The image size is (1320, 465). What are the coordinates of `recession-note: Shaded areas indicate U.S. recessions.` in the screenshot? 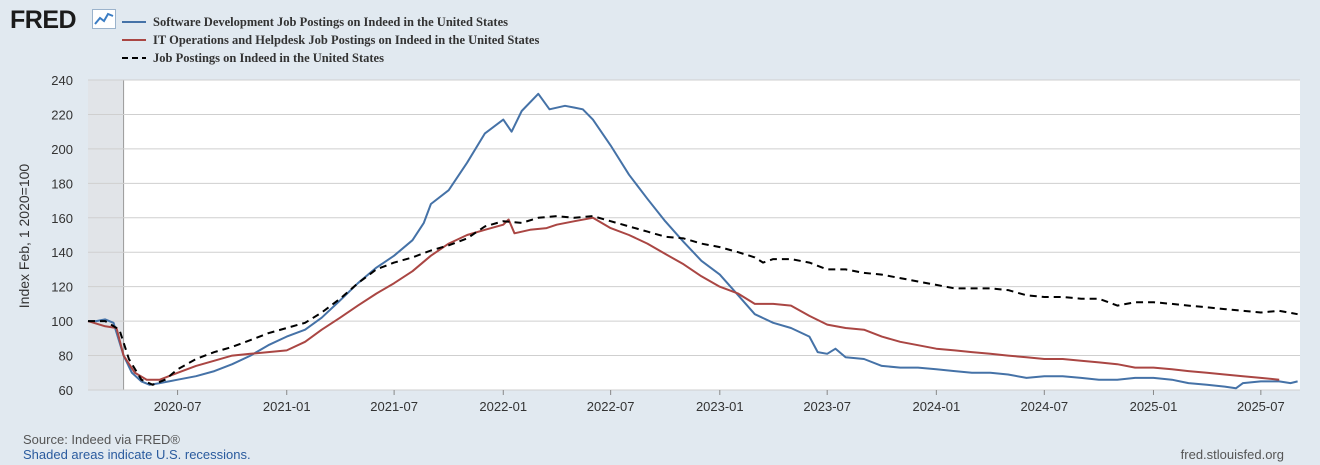 It's located at (137, 454).